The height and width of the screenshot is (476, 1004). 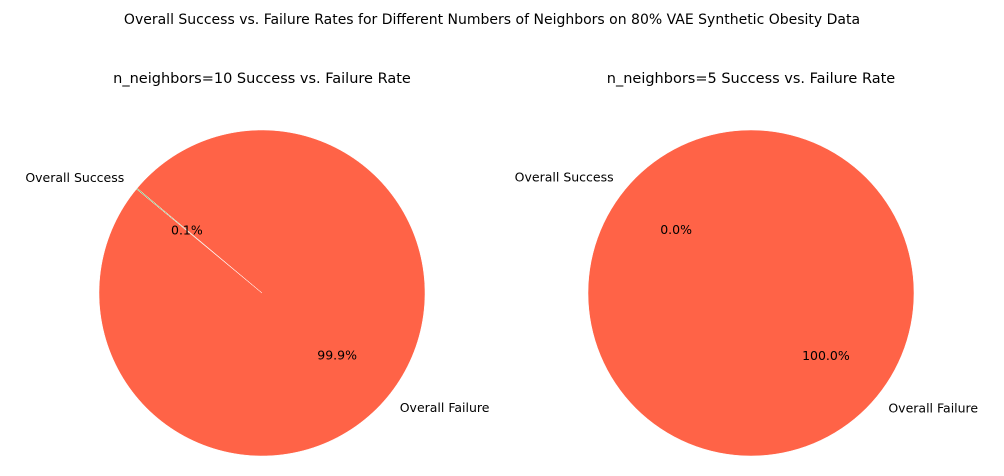 What do you see at coordinates (445, 407) in the screenshot?
I see `pie0-overall-failure-label: Overall Failure` at bounding box center [445, 407].